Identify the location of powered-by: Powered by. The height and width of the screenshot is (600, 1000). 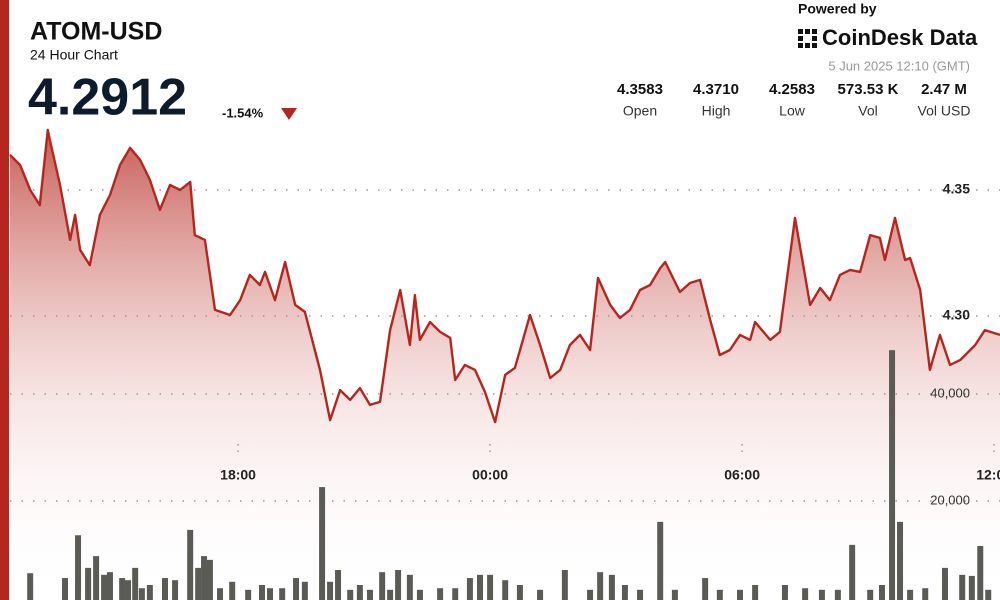
(837, 9).